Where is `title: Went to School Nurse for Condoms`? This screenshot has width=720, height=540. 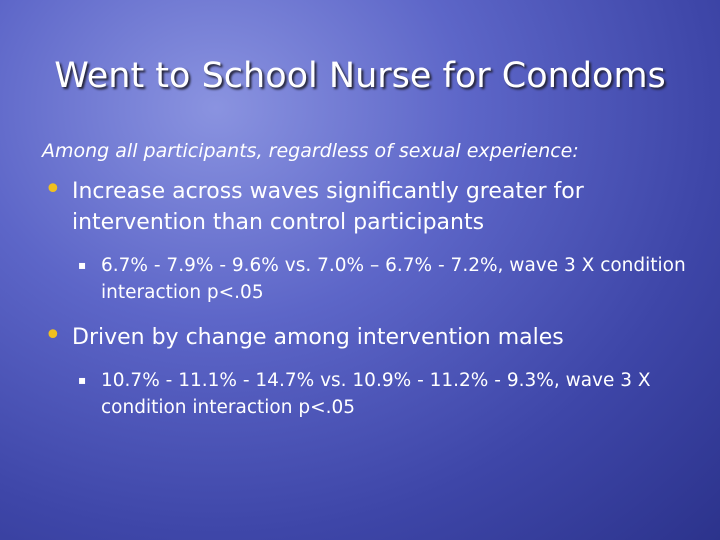
title: Went to School Nurse for Condoms is located at coordinates (360, 76).